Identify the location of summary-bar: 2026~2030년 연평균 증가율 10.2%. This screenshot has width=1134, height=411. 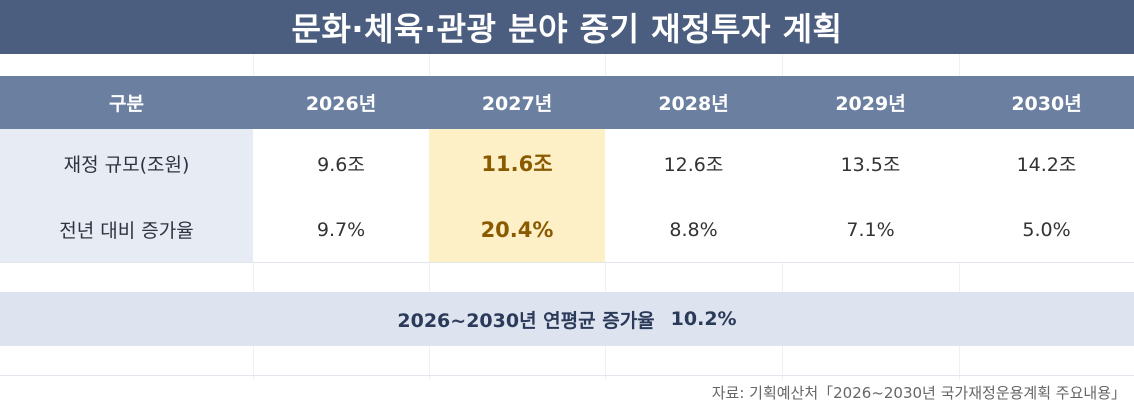
(567, 319).